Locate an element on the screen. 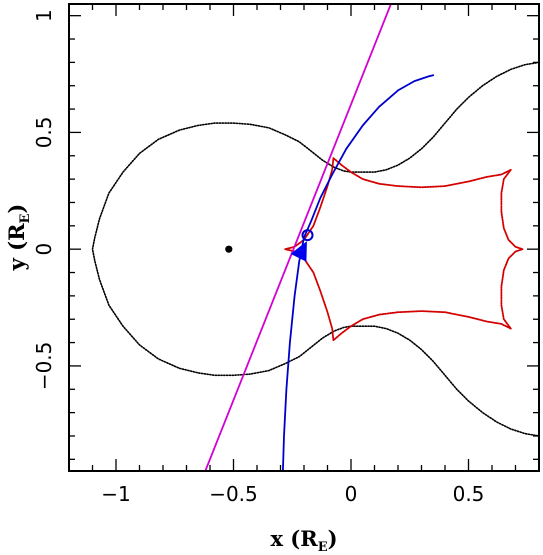  direction-arrow is located at coordinates (298, 251).